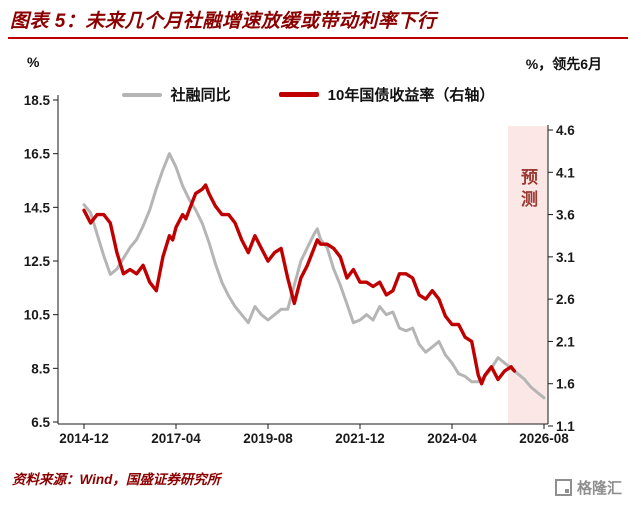  Describe the element at coordinates (565, 172) in the screenshot. I see `right-tick-label: 4.1` at that location.